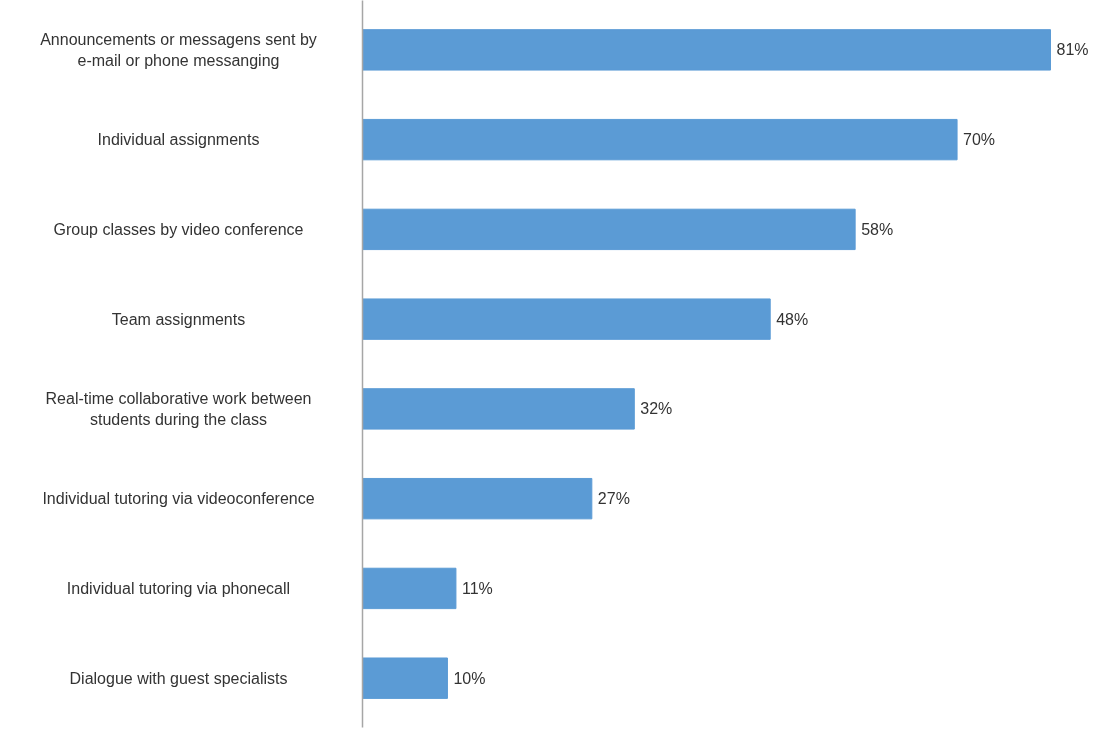  I want to click on data-label: 81%, so click(1072, 50).